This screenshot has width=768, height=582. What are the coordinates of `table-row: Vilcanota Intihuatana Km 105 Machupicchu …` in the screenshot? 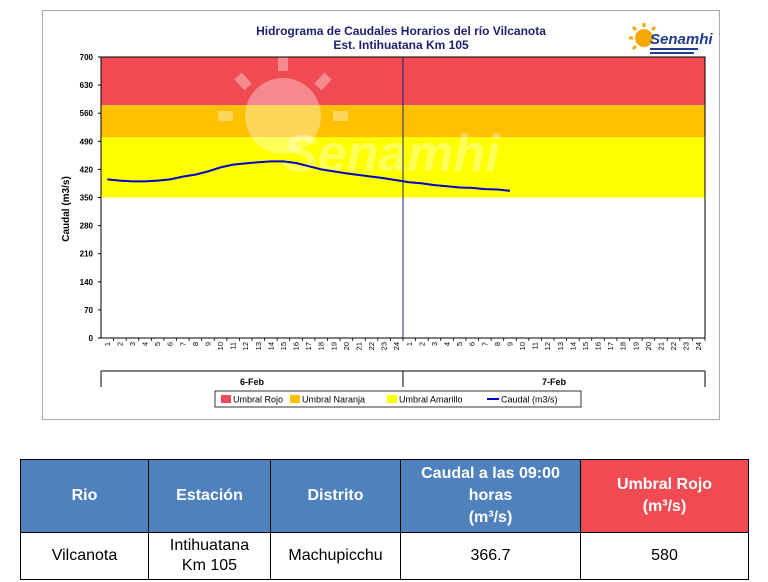 It's located at (384, 556).